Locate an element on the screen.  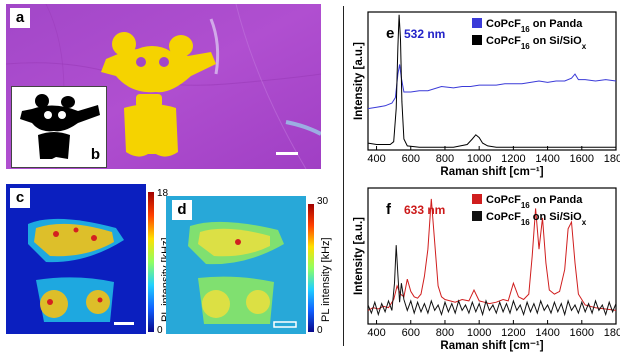
colorbar-d-title: PL intensity [kHz] is located at coordinates (326, 279).